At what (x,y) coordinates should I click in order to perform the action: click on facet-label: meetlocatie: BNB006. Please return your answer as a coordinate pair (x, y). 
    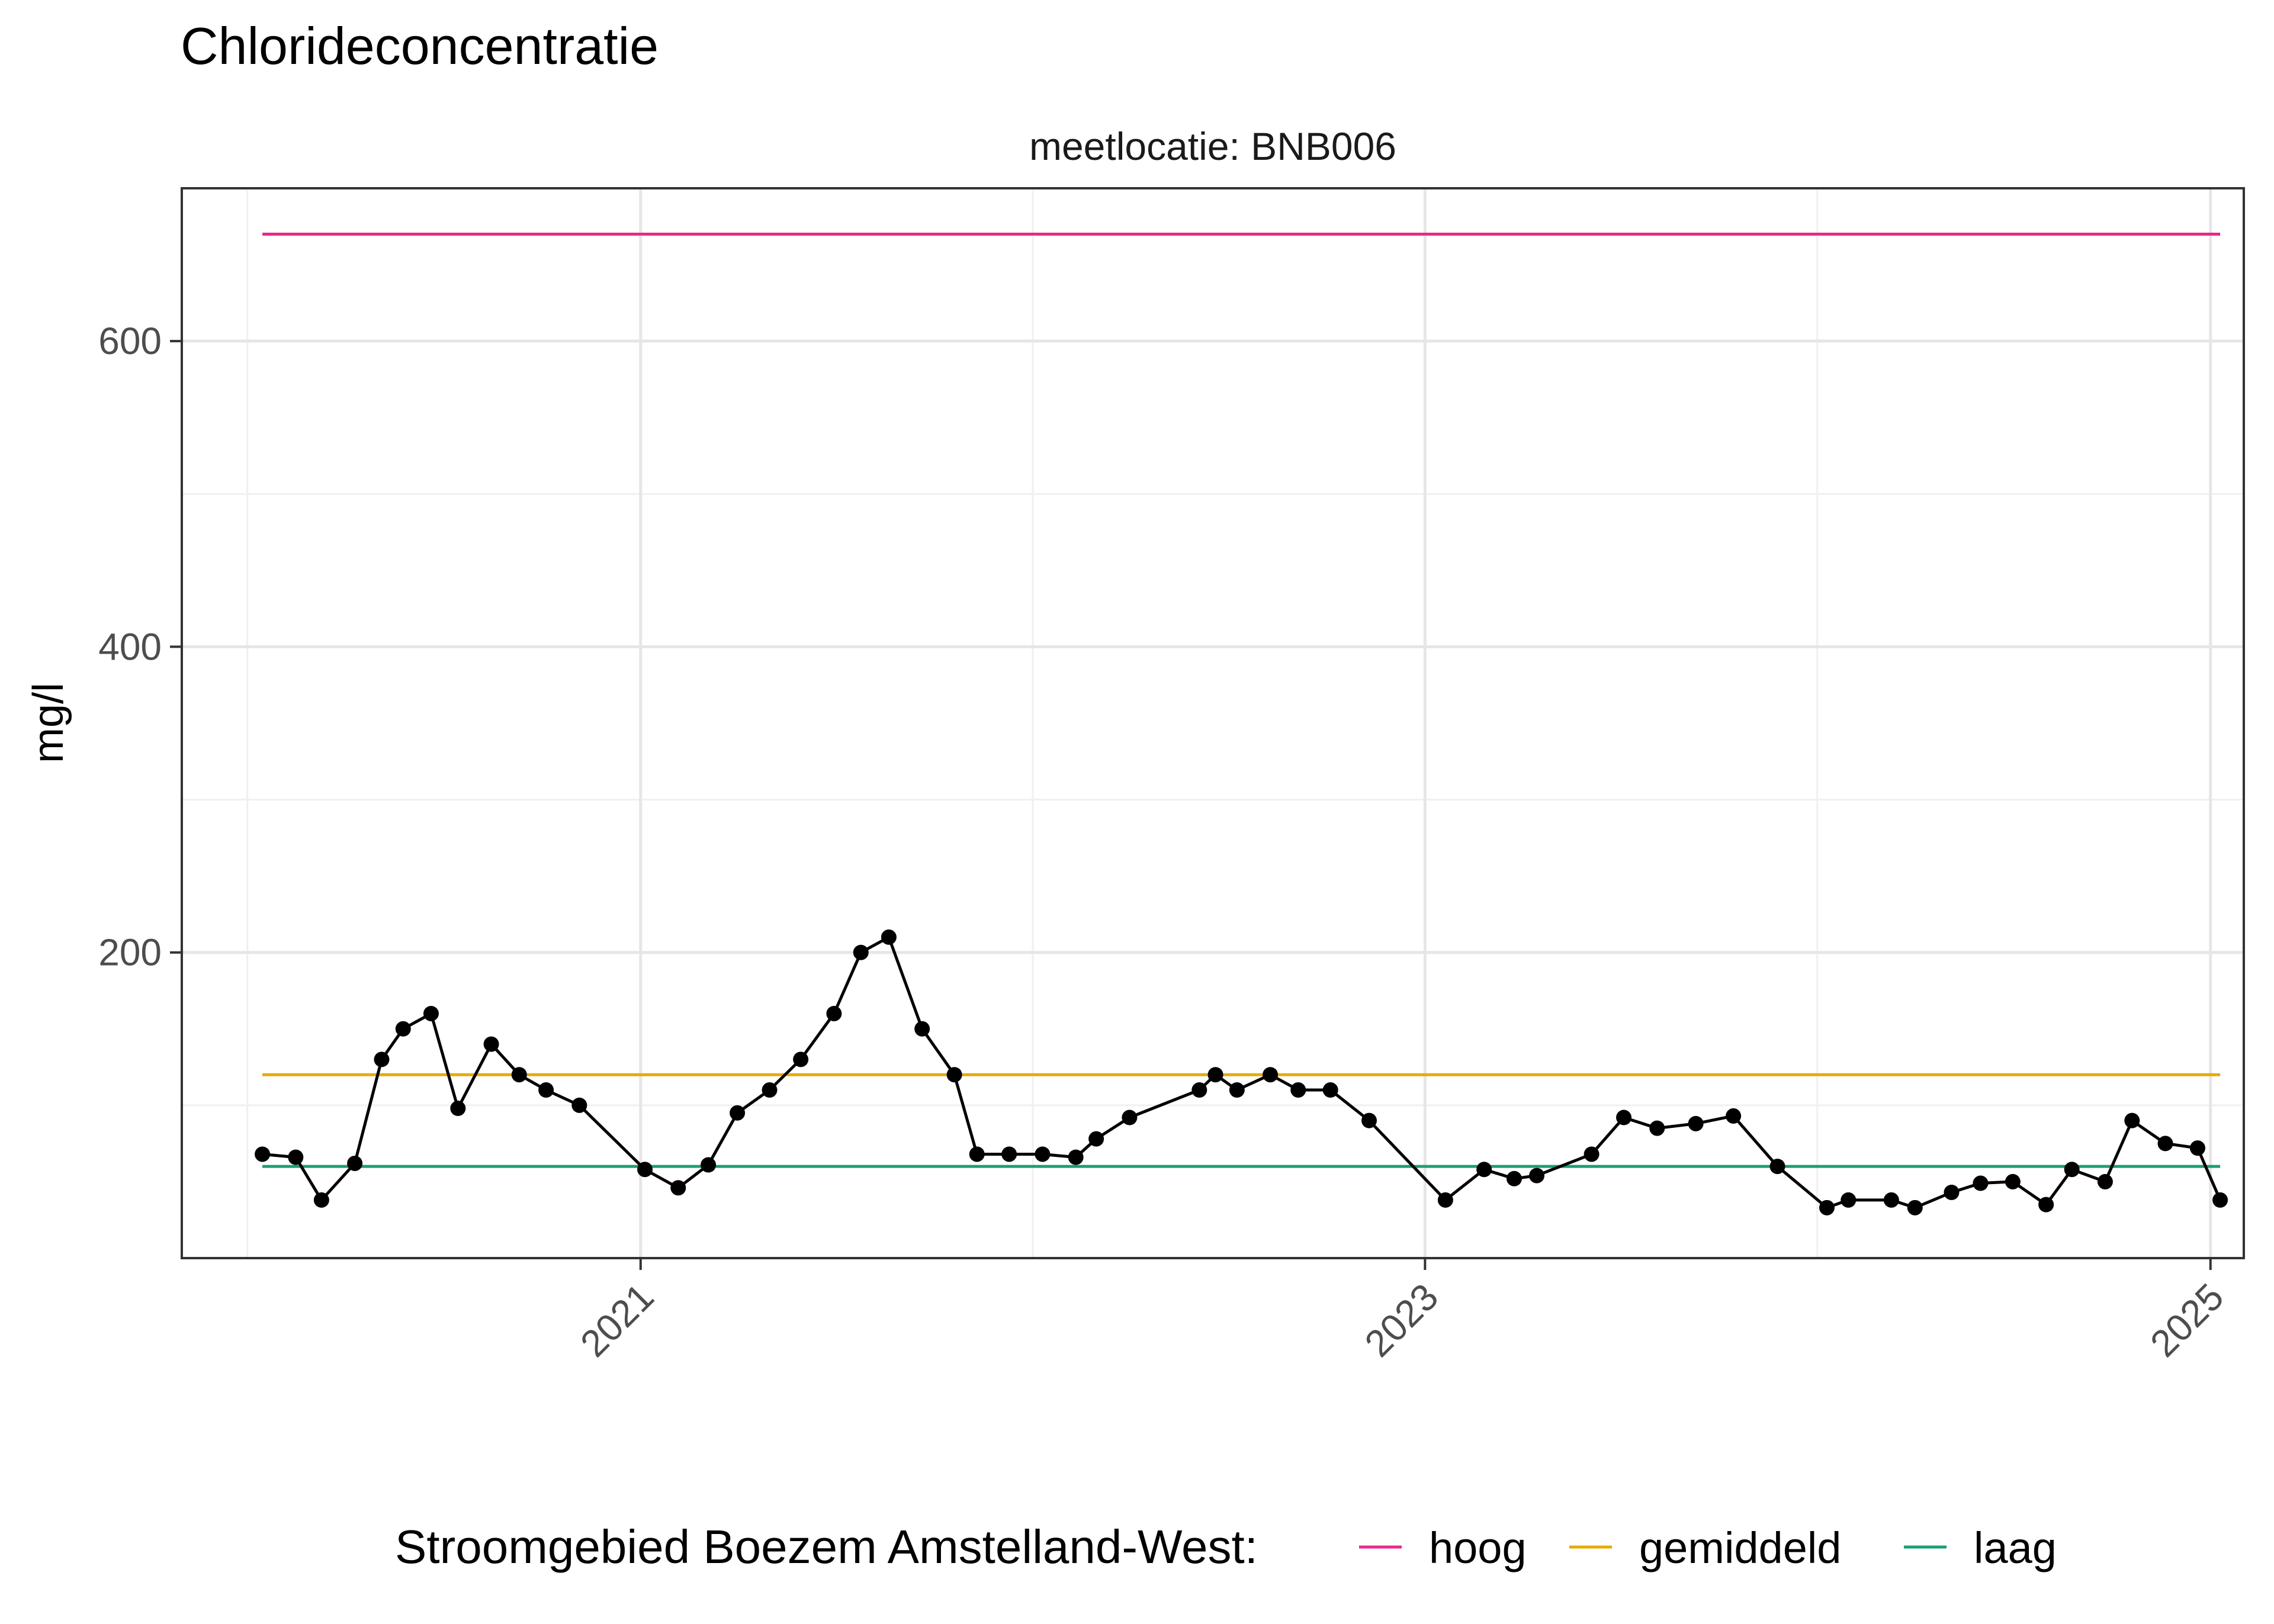
    Looking at the image, I should click on (1212, 146).